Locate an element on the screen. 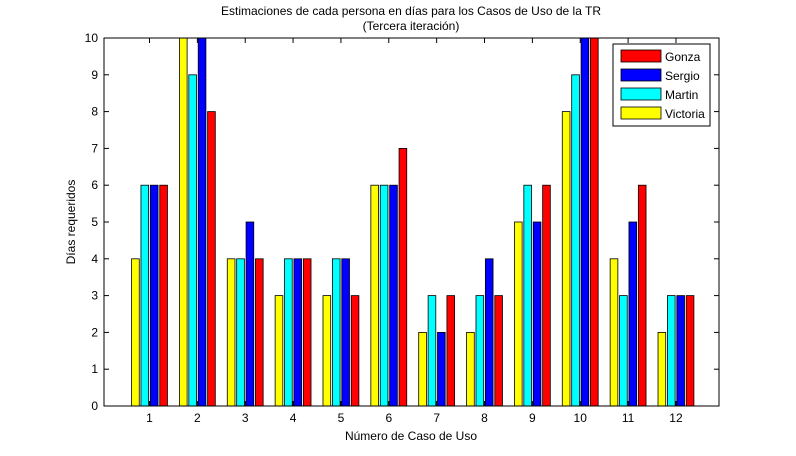  legend-label-victoria: Victoria is located at coordinates (685, 114).